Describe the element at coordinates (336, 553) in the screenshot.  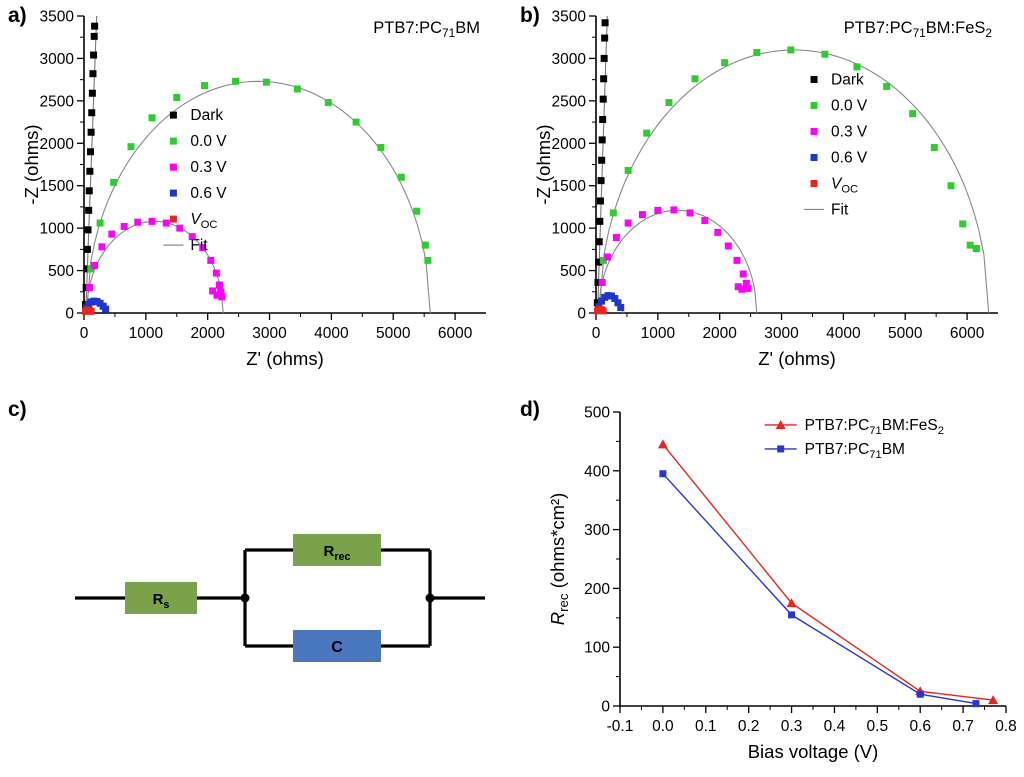
I see `svg-text: Rrec` at that location.